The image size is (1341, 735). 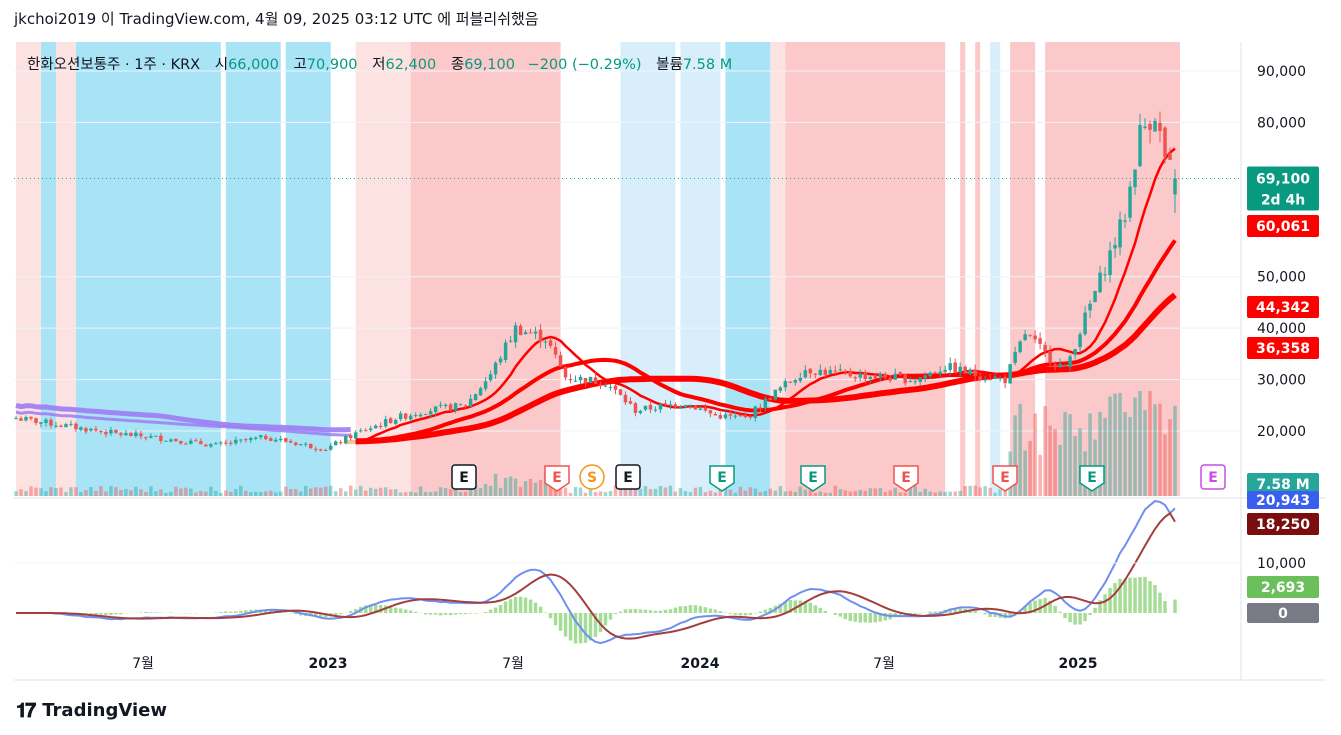 I want to click on brand-footer: 𝟏𝟕 TradingView, so click(x=91, y=710).